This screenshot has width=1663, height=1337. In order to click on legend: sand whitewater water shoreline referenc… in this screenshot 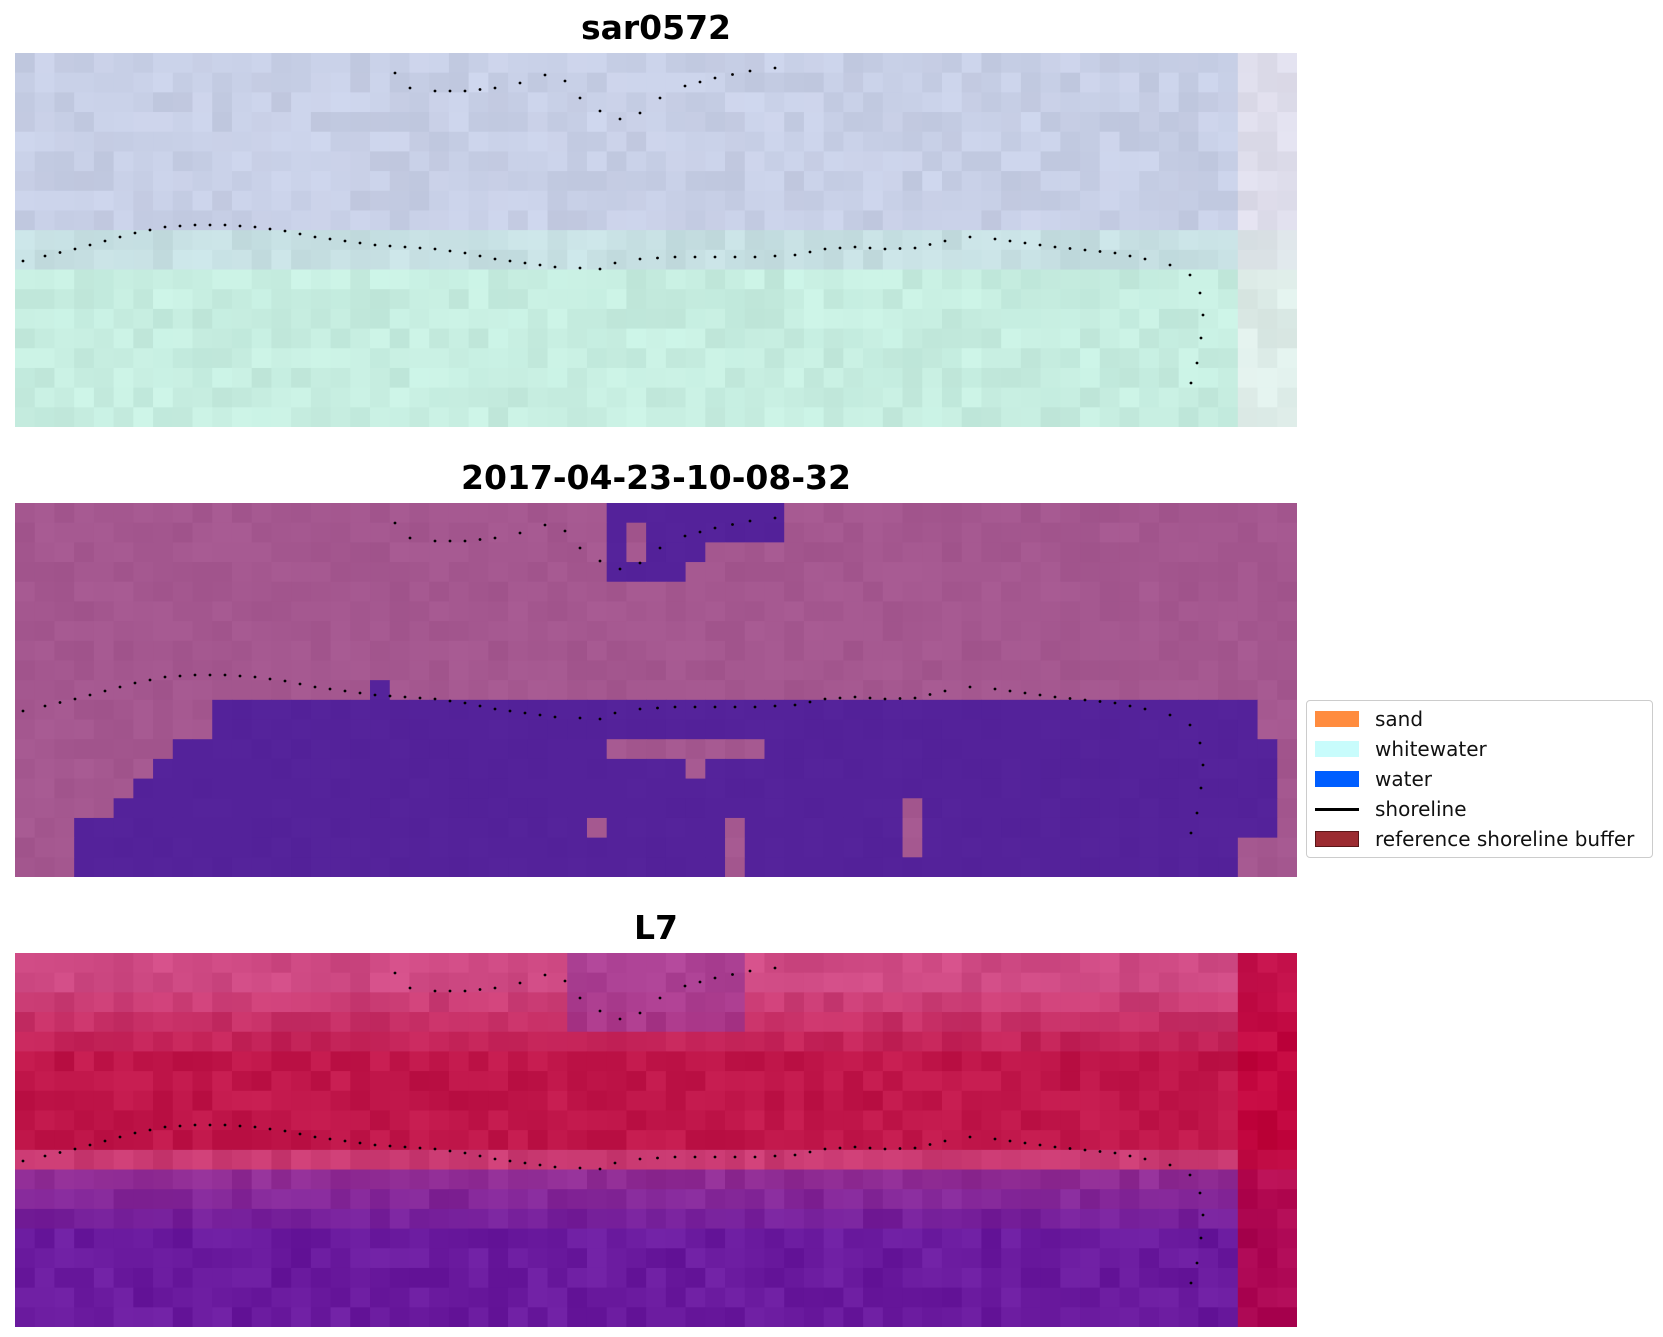, I will do `click(1479, 779)`.